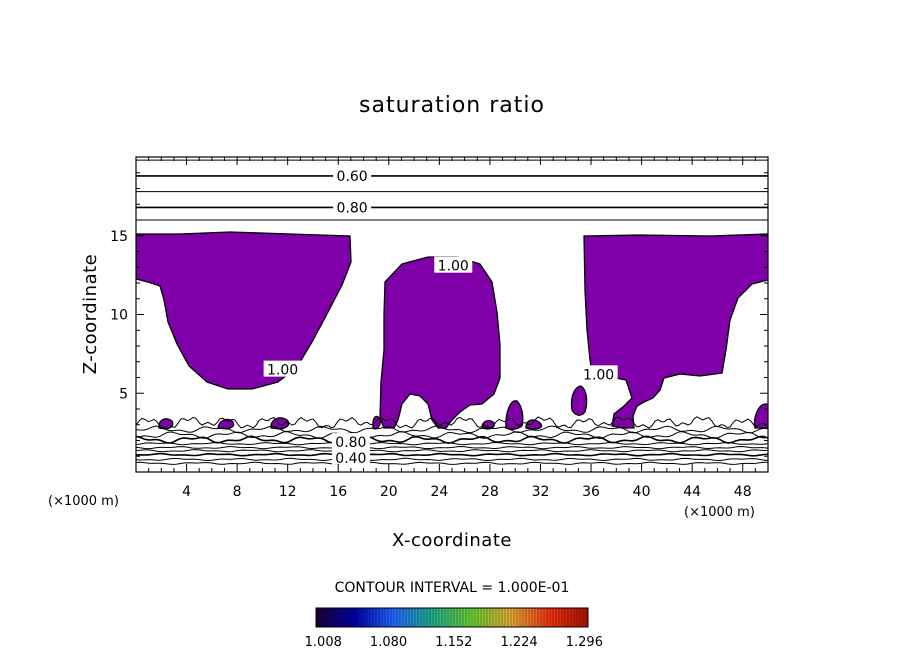 Image resolution: width=904 pixels, height=654 pixels. Describe the element at coordinates (288, 492) in the screenshot. I see `x-tick-label-12: 12` at that location.